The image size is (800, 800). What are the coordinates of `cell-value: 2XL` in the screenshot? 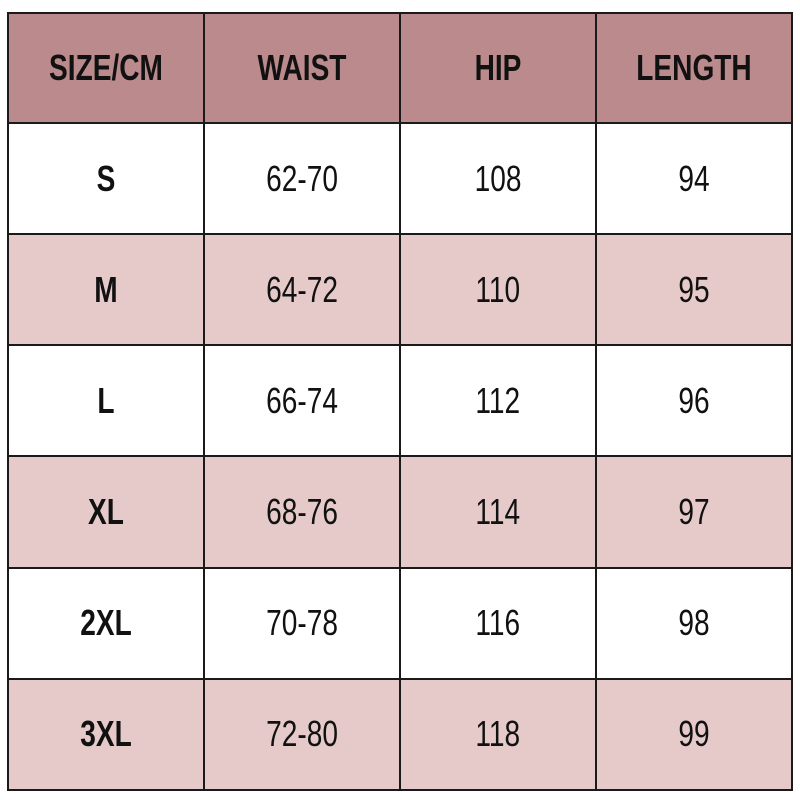 It's located at (106, 623).